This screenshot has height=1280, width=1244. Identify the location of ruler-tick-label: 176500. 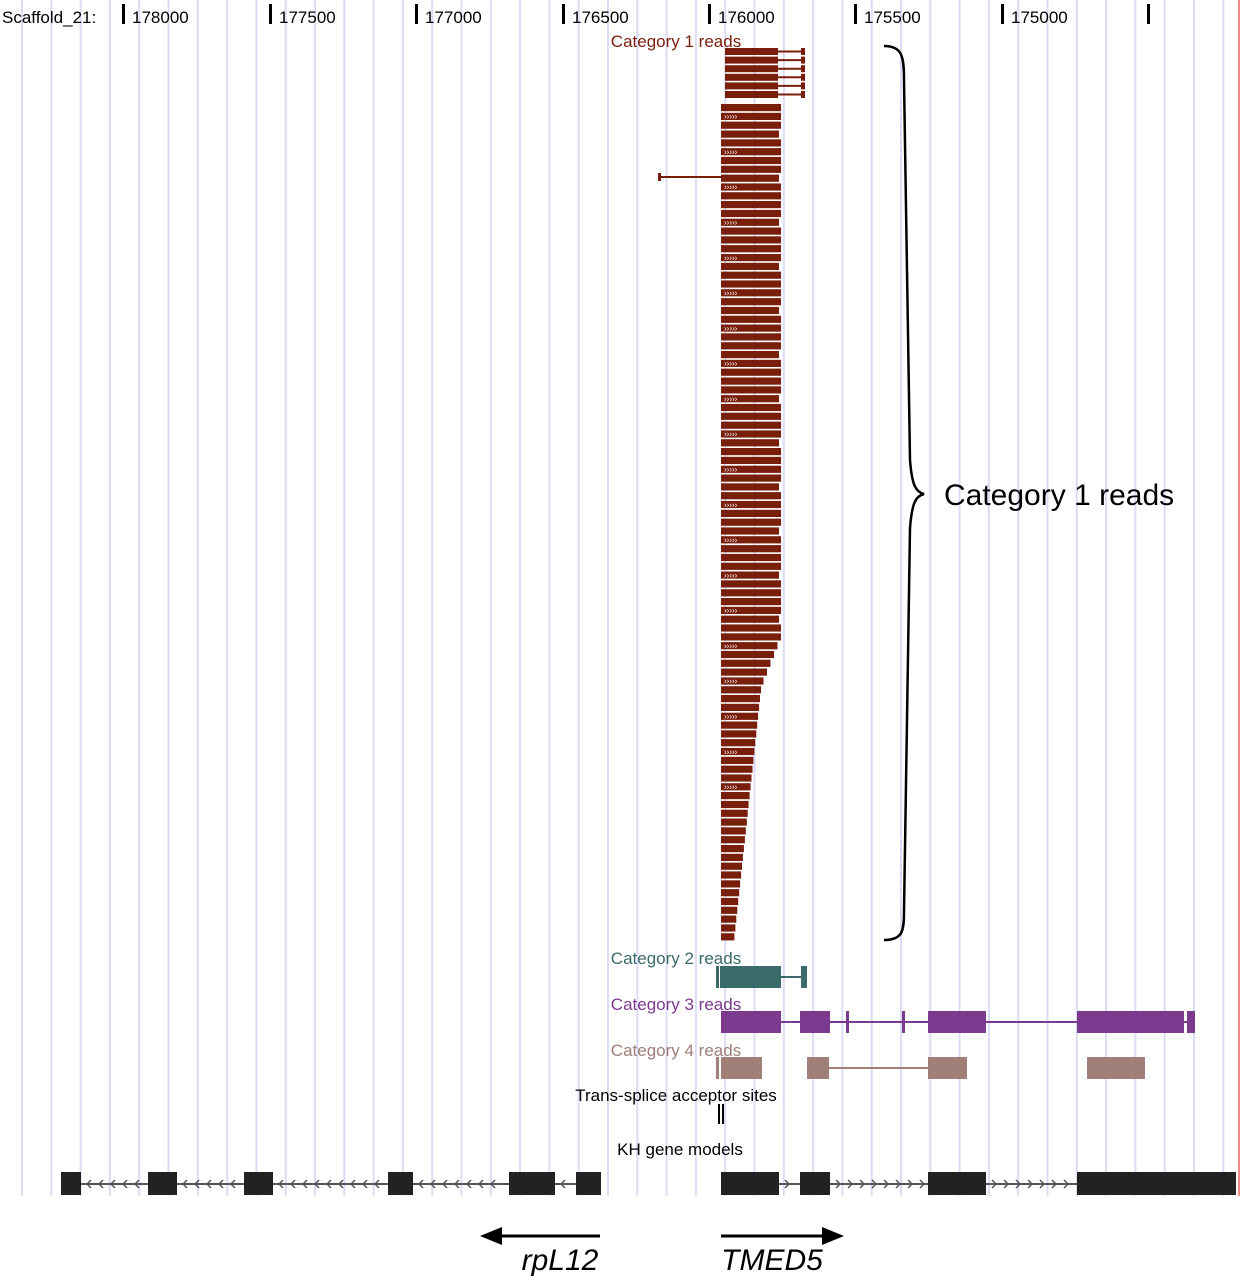
(600, 17).